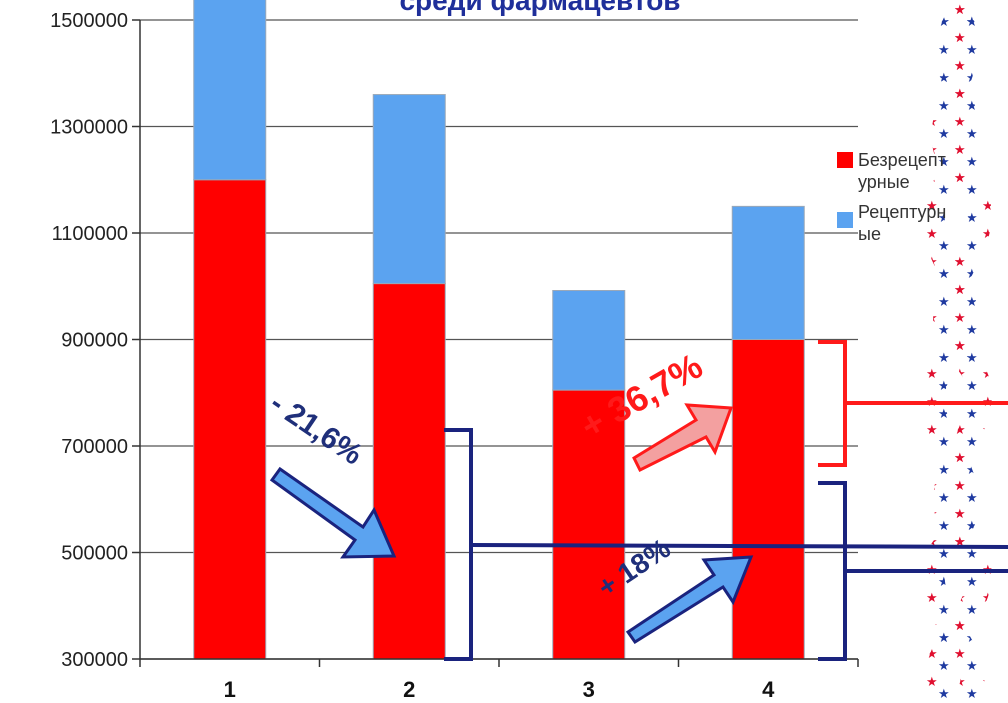 This screenshot has width=1008, height=703. What do you see at coordinates (94, 447) in the screenshot?
I see `y-tick-label: 700000` at bounding box center [94, 447].